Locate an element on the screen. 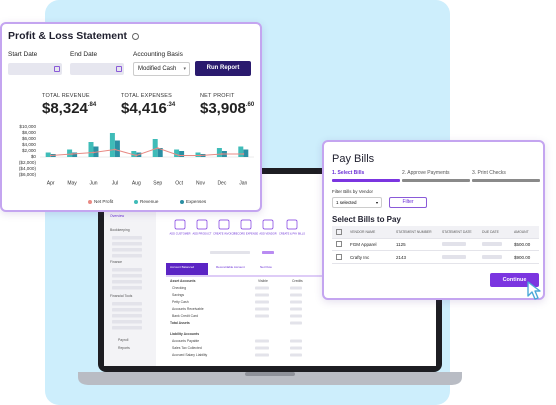 The height and width of the screenshot is (405, 556). x-tick-label: Sep is located at coordinates (157, 183).